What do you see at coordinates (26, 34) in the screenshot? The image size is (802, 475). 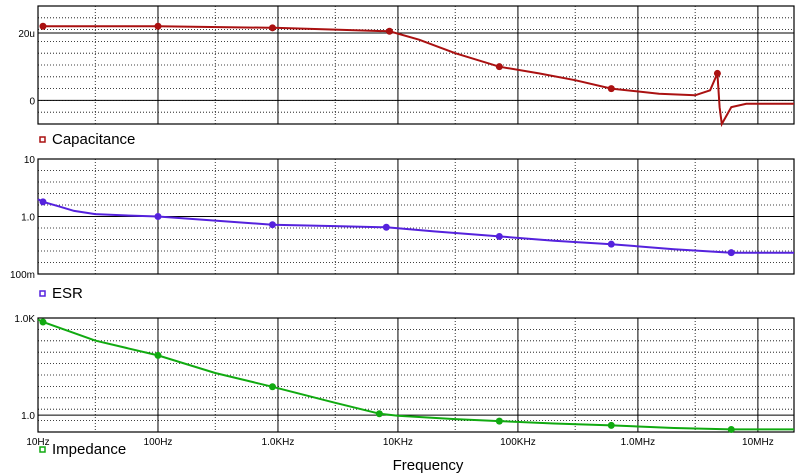 I see `y-tick-label: 20u` at bounding box center [26, 34].